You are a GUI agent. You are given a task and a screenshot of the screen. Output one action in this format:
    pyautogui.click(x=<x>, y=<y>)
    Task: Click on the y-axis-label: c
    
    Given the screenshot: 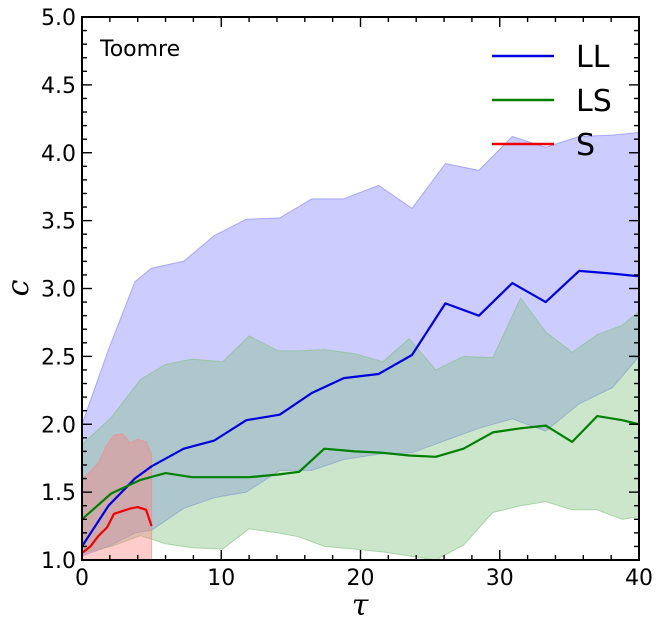 What is the action you would take?
    pyautogui.click(x=18, y=287)
    